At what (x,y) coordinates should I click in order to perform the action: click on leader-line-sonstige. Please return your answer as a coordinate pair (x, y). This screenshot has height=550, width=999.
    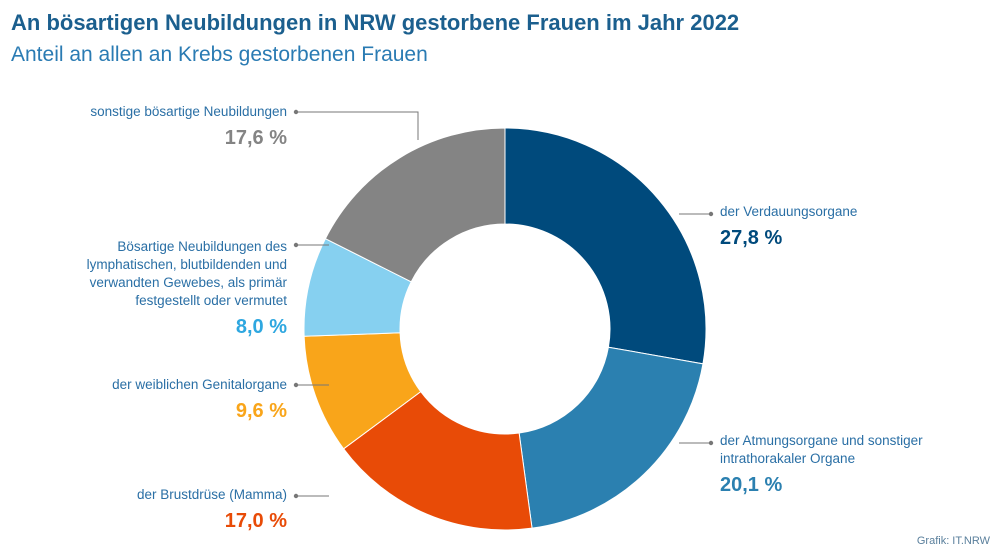
    Looking at the image, I should click on (357, 125).